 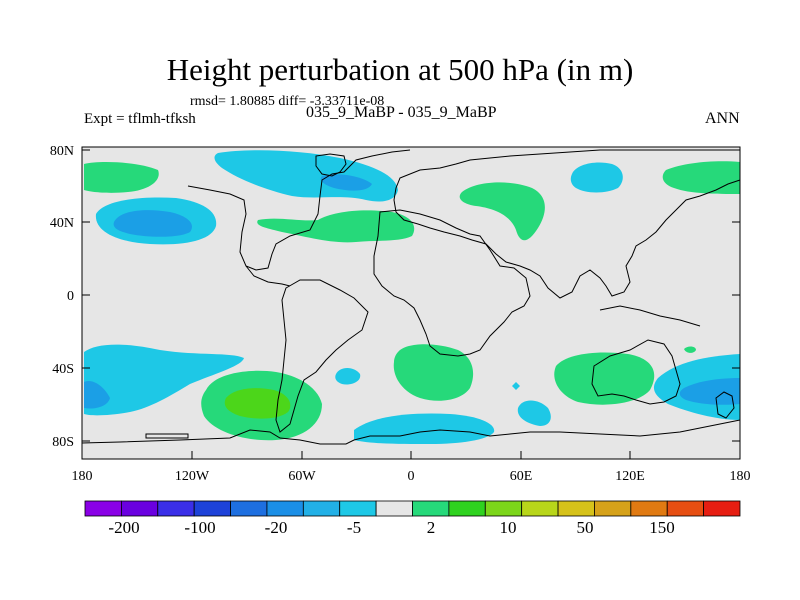 What do you see at coordinates (740, 476) in the screenshot?
I see `lon-label-180e: 180` at bounding box center [740, 476].